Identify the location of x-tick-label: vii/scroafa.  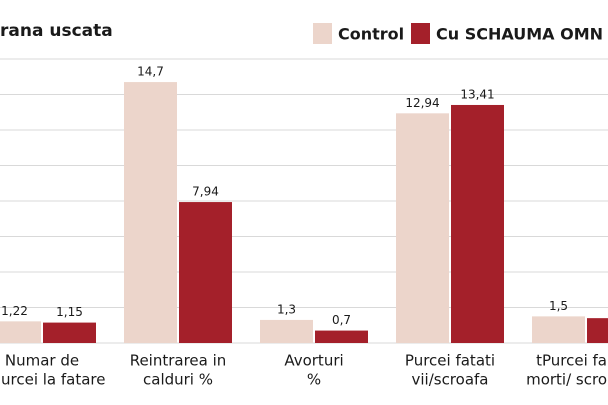
(449, 380).